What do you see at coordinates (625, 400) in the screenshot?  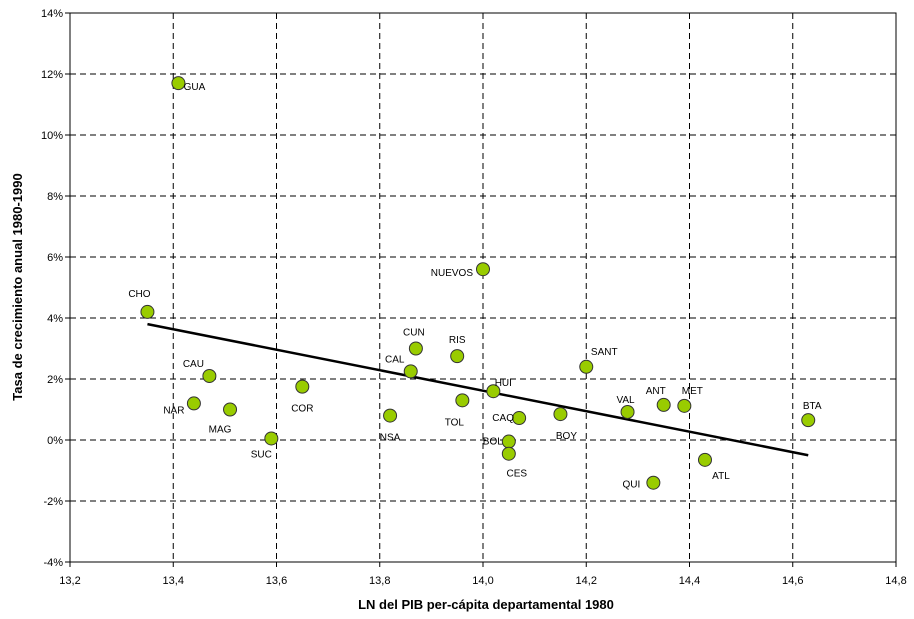 I see `point-label-val: VAL` at bounding box center [625, 400].